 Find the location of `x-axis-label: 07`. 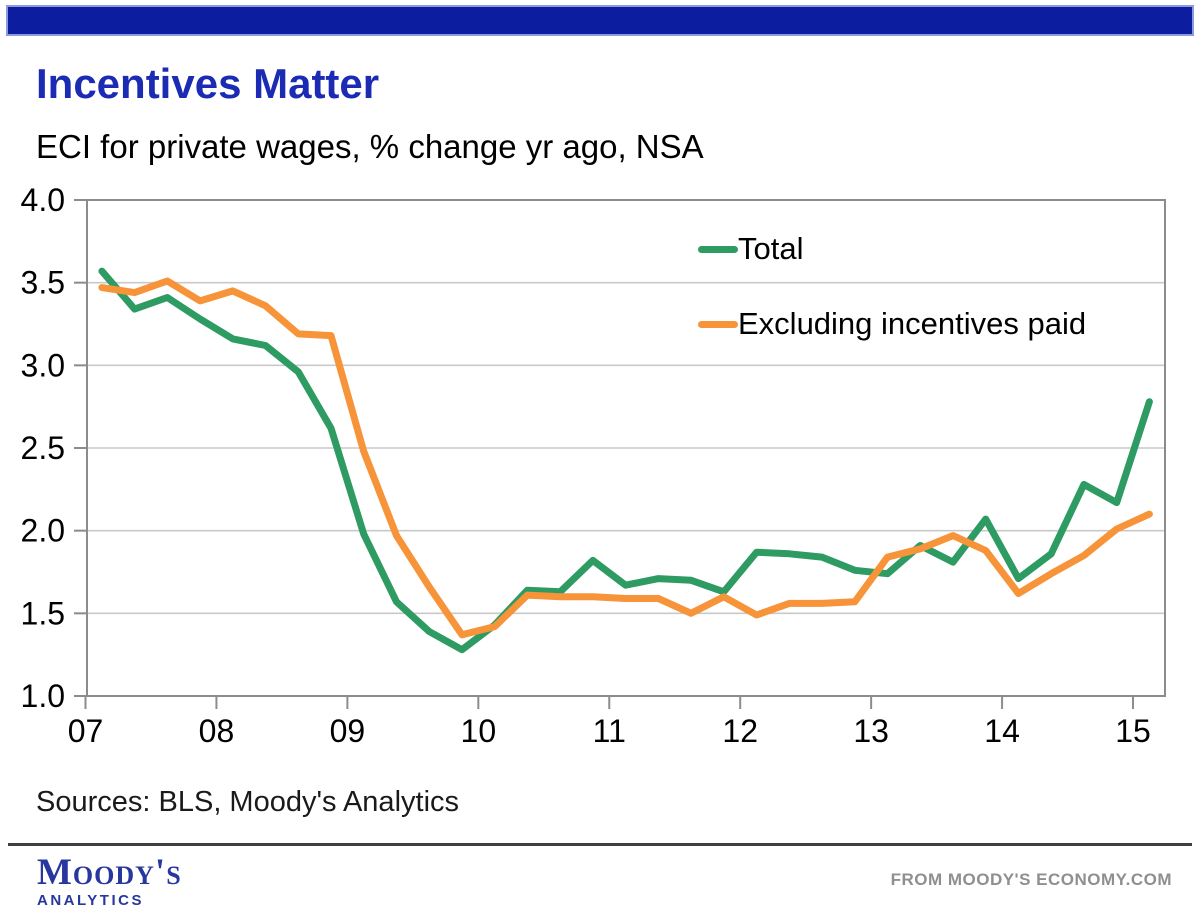

x-axis-label: 07 is located at coordinates (86, 731).